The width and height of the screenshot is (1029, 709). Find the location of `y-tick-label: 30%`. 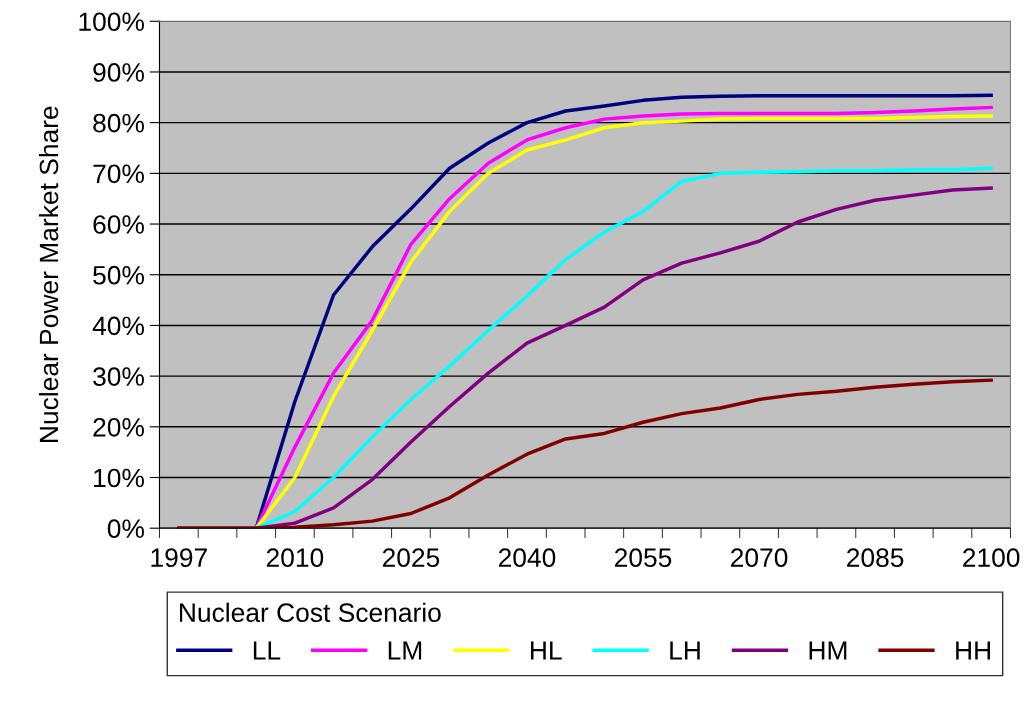

y-tick-label: 30% is located at coordinates (118, 376).